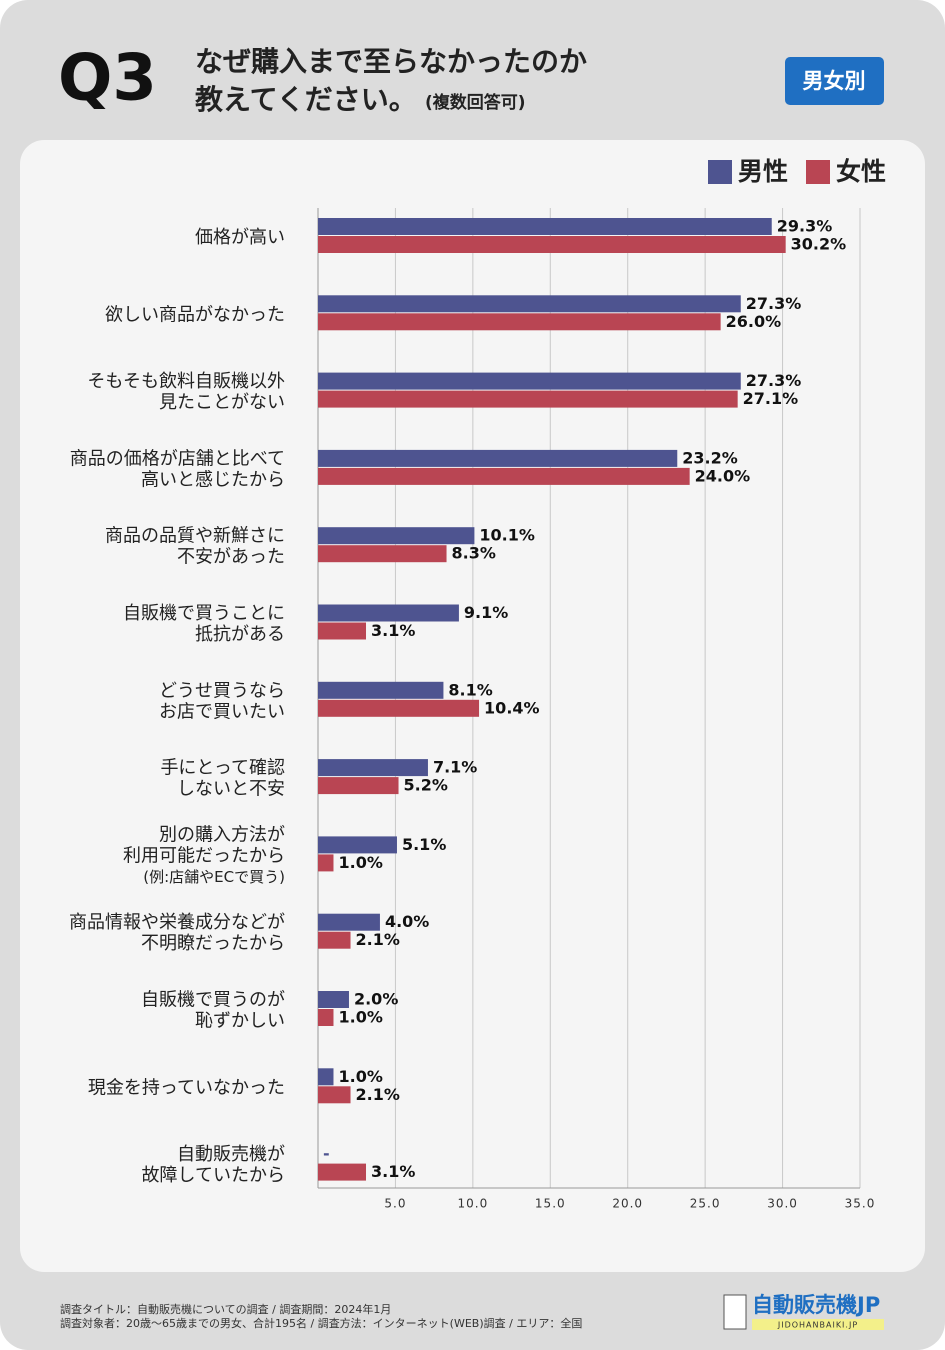  Describe the element at coordinates (222, 834) in the screenshot. I see `category-label: 別の購入方法が` at that location.